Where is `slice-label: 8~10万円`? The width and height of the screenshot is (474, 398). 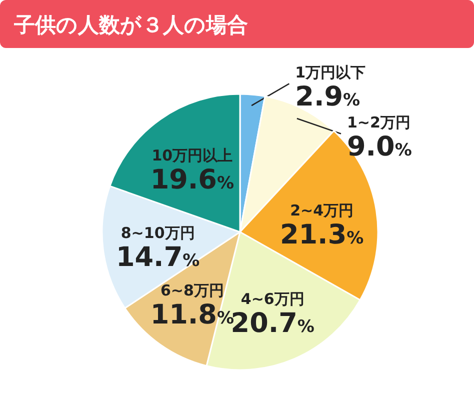 slice-label: 8~10万円 is located at coordinates (157, 233).